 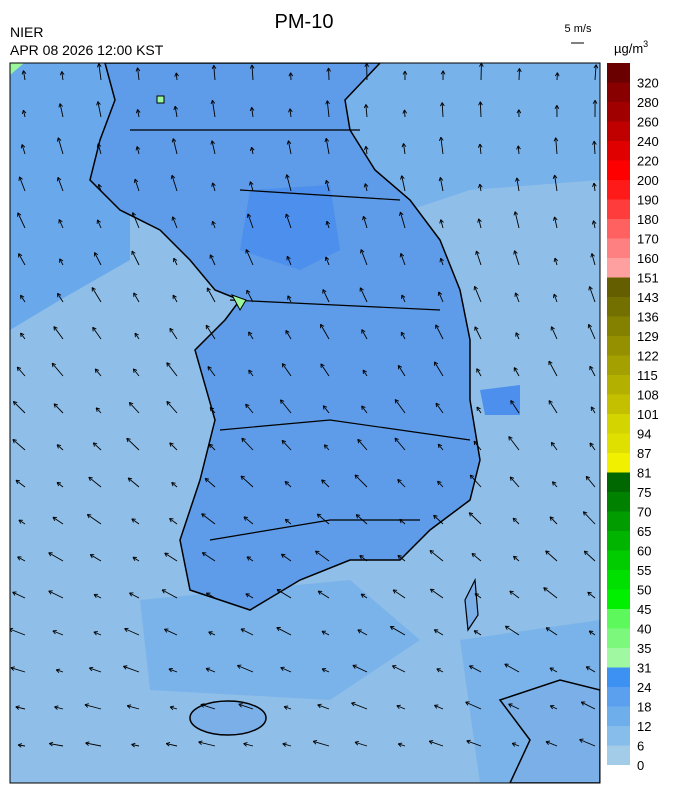 I want to click on legend-label: 70, so click(x=644, y=512).